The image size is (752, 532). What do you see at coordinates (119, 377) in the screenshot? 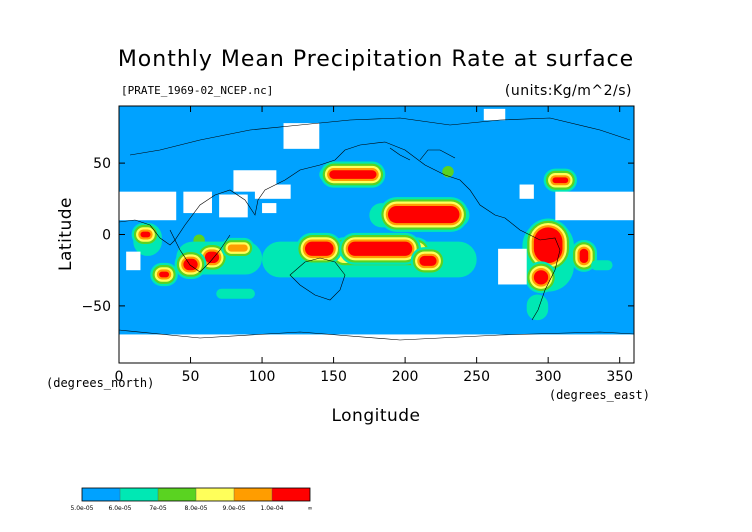
I see `x-tick-label: 0` at bounding box center [119, 377].